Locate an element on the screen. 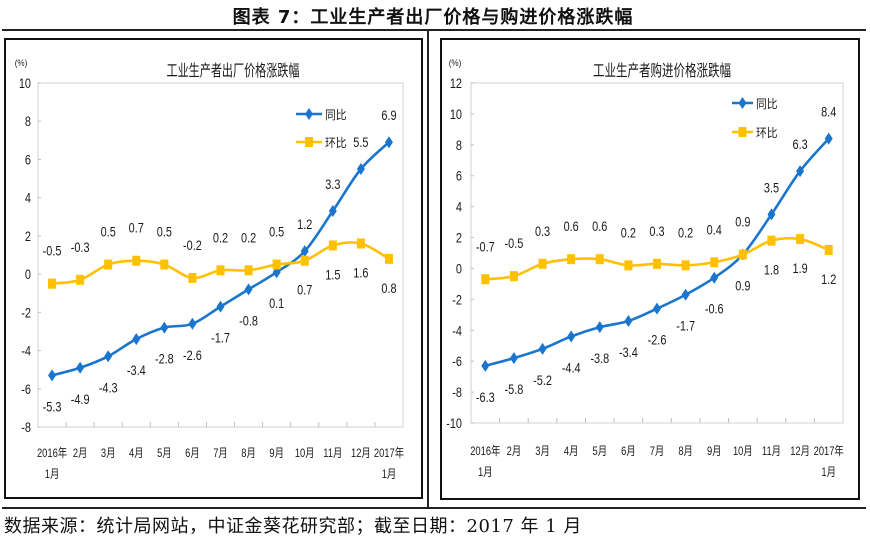 Image resolution: width=870 pixels, height=540 pixels. data-label: -0.7 is located at coordinates (485, 247).